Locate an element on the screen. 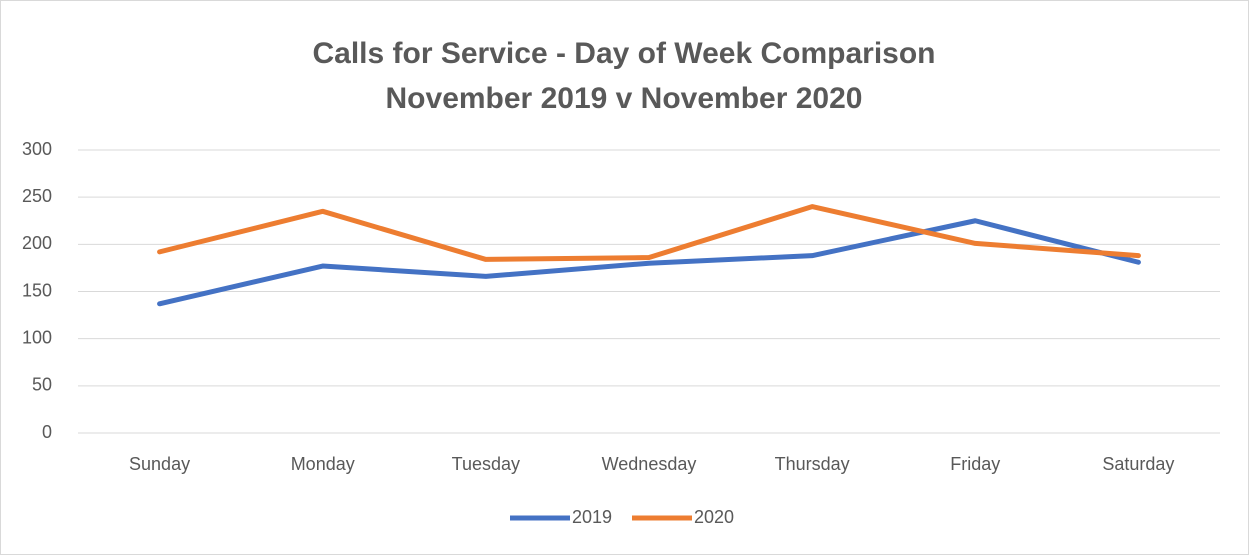 The image size is (1249, 555). x-tick-label: Friday is located at coordinates (975, 464).